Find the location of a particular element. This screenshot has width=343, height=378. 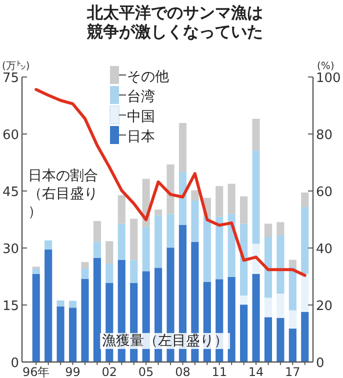

chart-title: 北太平洋でのサンマ漁は競争が激しくなっていた is located at coordinates (174, 22).